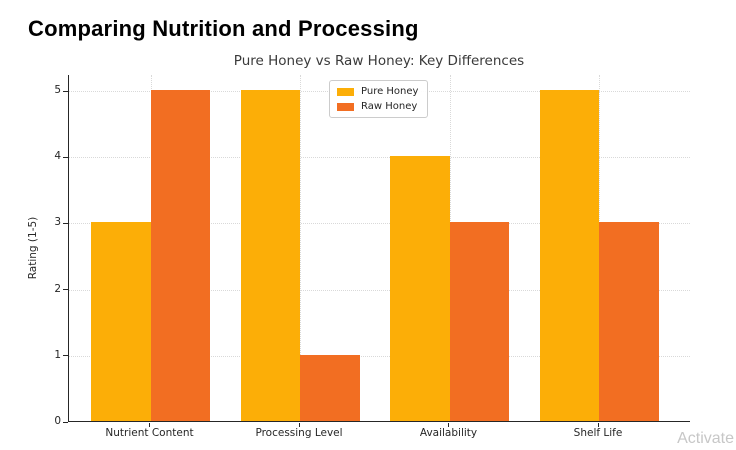 The image size is (736, 450). What do you see at coordinates (299, 433) in the screenshot?
I see `x-tick-label: Processing Level` at bounding box center [299, 433].